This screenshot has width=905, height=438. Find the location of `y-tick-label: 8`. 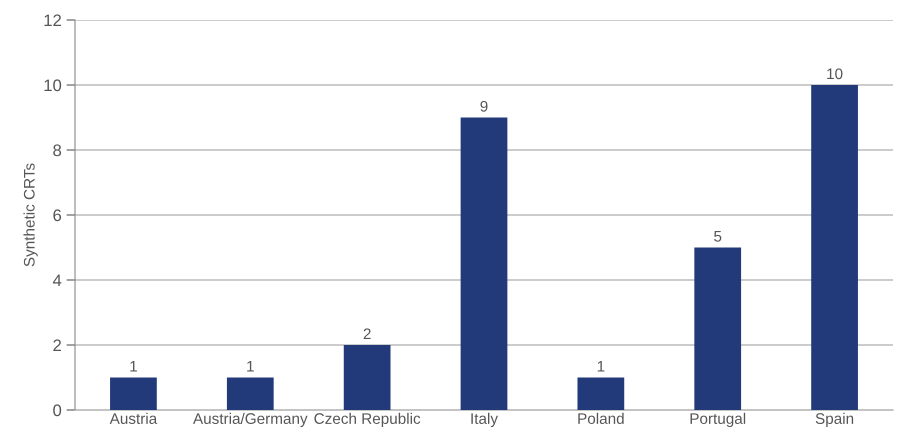

y-tick-label: 8 is located at coordinates (57, 150).